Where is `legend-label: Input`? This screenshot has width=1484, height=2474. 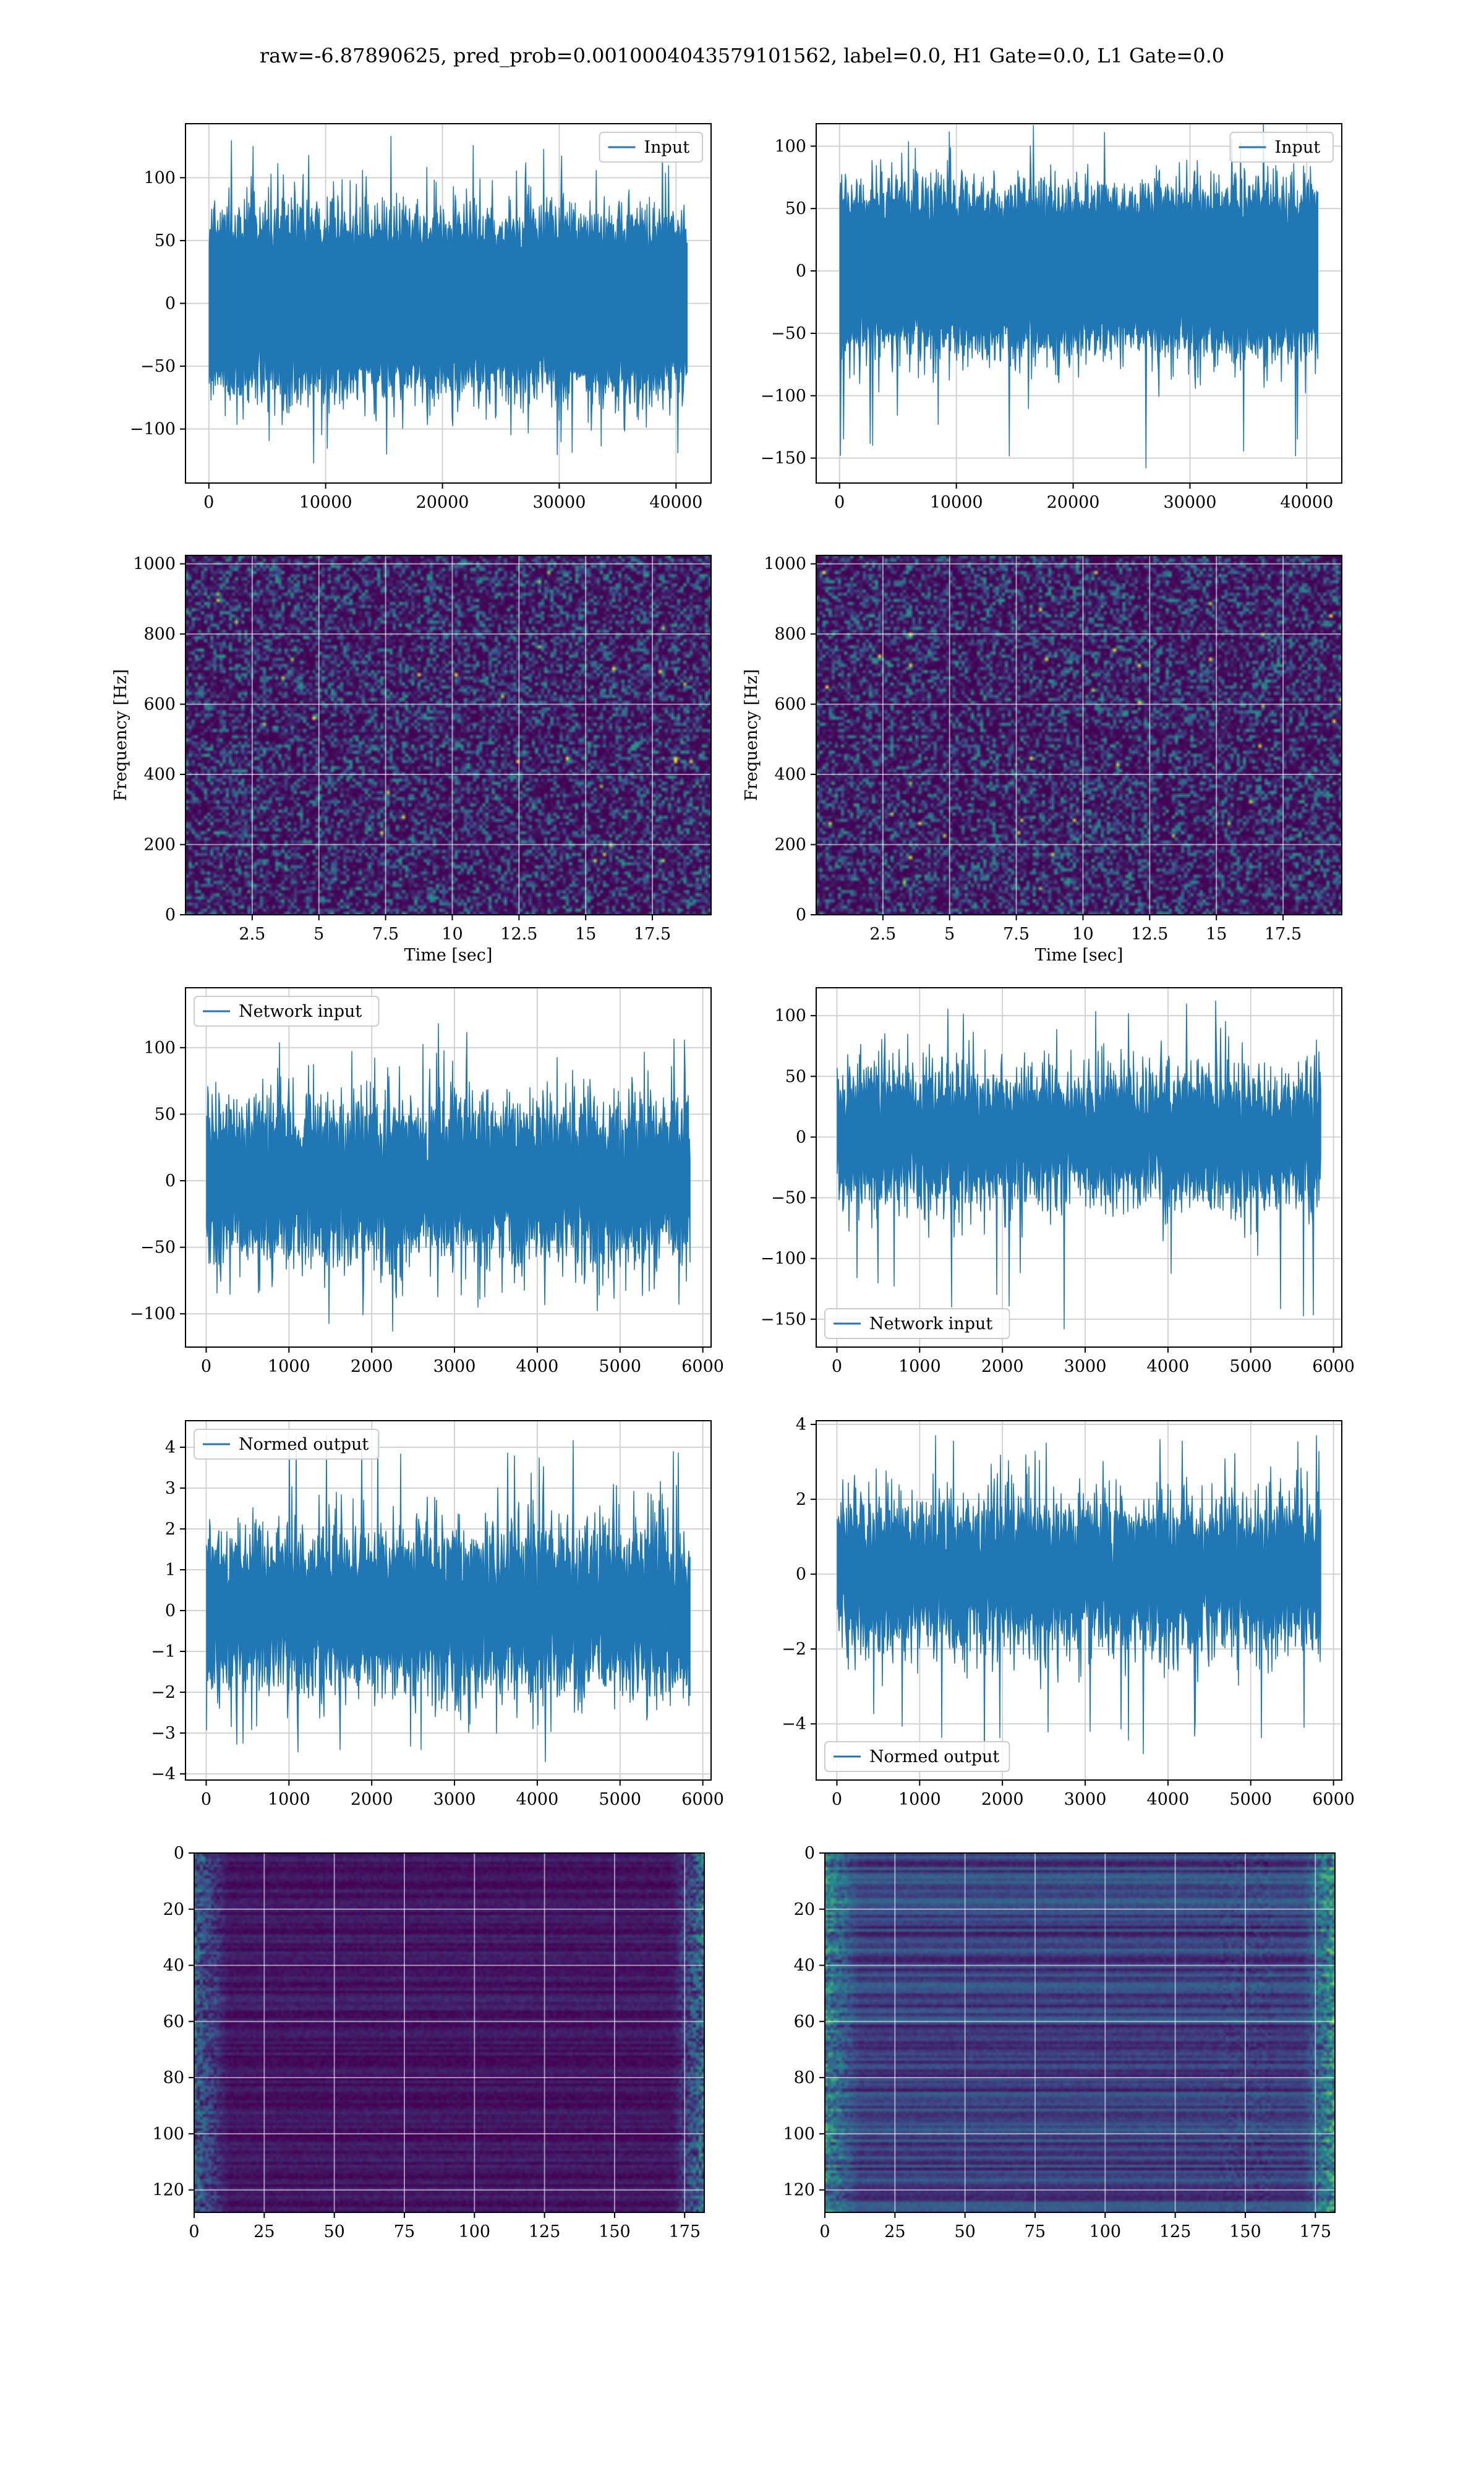 legend-label: Input is located at coordinates (667, 147).